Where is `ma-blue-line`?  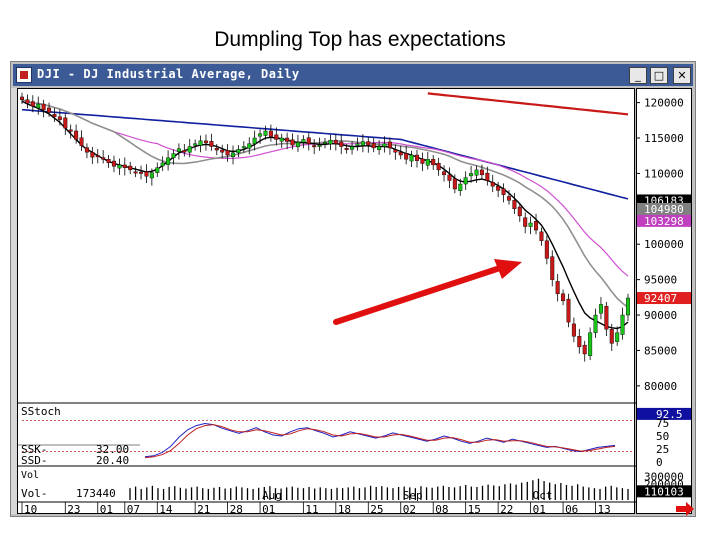
ma-blue-line is located at coordinates (325, 154).